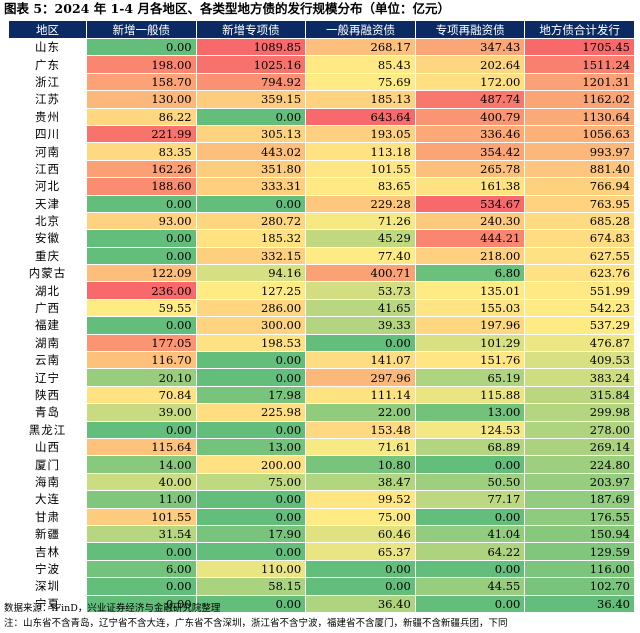 The height and width of the screenshot is (633, 640). I want to click on region-cell: 辽宁, so click(47, 377).